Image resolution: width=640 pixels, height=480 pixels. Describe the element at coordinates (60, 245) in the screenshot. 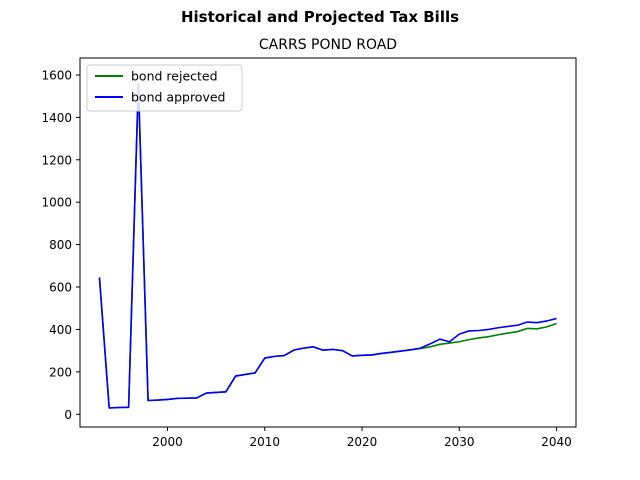

I see `y-tick-label: 800` at that location.